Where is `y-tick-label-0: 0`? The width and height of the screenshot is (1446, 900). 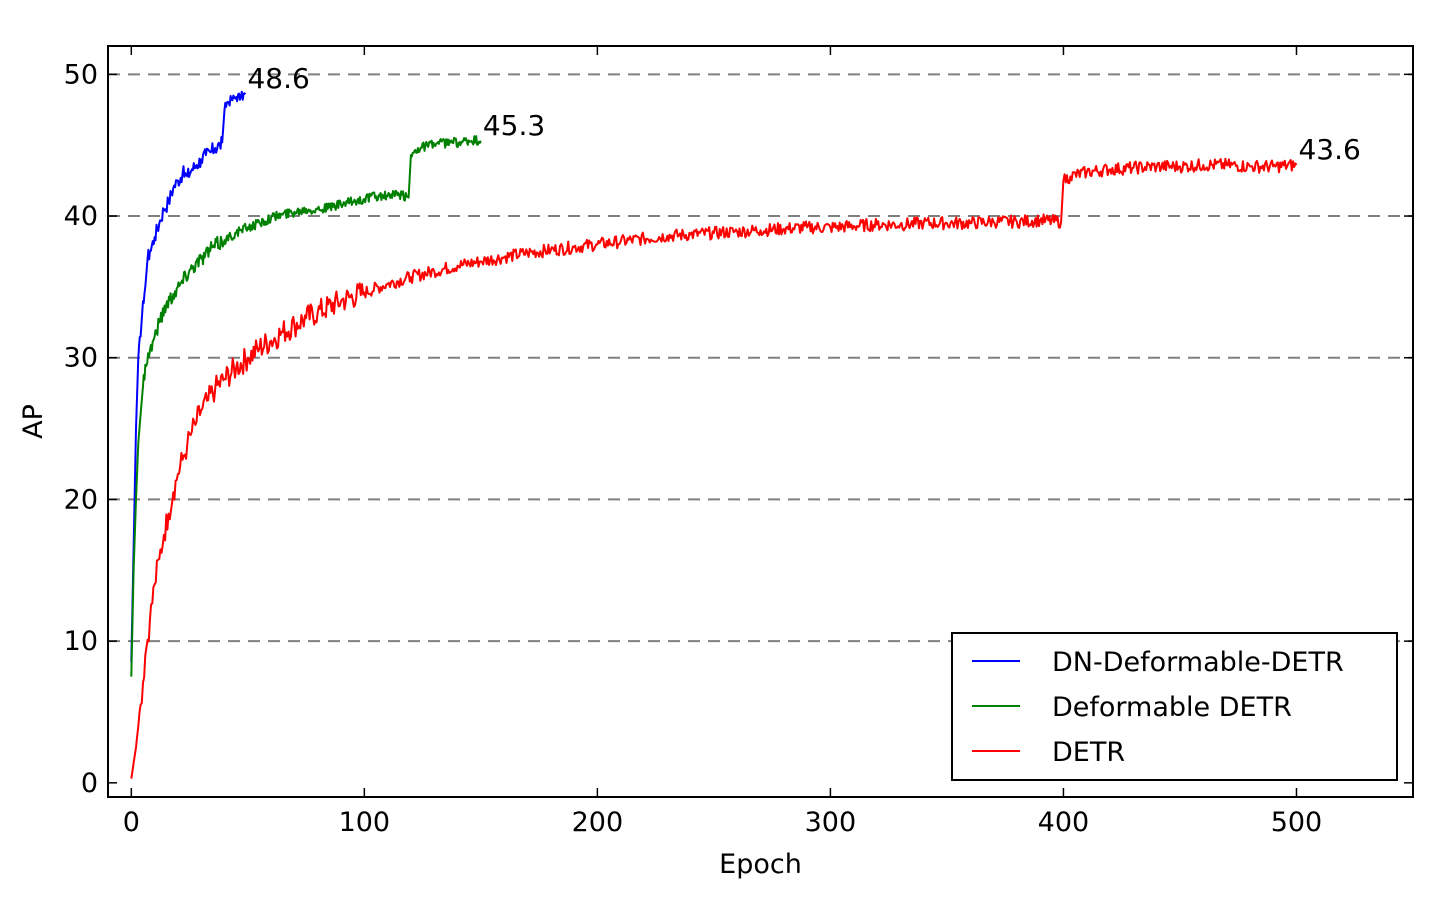 y-tick-label-0: 0 is located at coordinates (89, 783).